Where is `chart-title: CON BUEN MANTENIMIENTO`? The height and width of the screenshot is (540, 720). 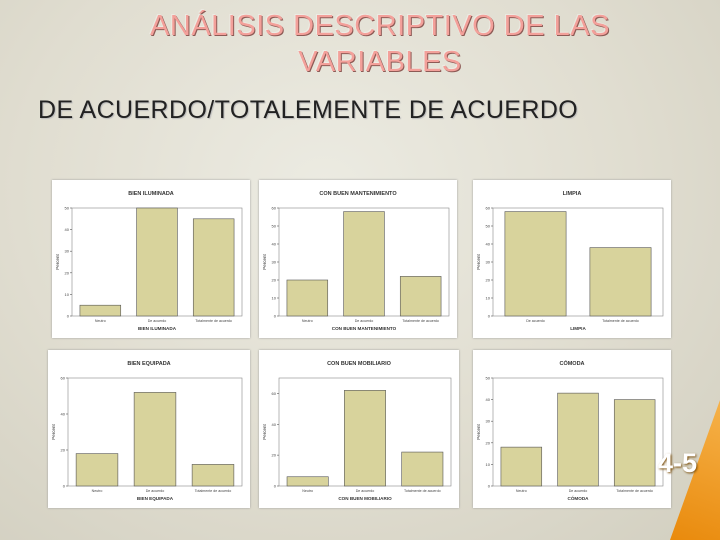
chart-title: CON BUEN MANTENIMIENTO is located at coordinates (358, 194).